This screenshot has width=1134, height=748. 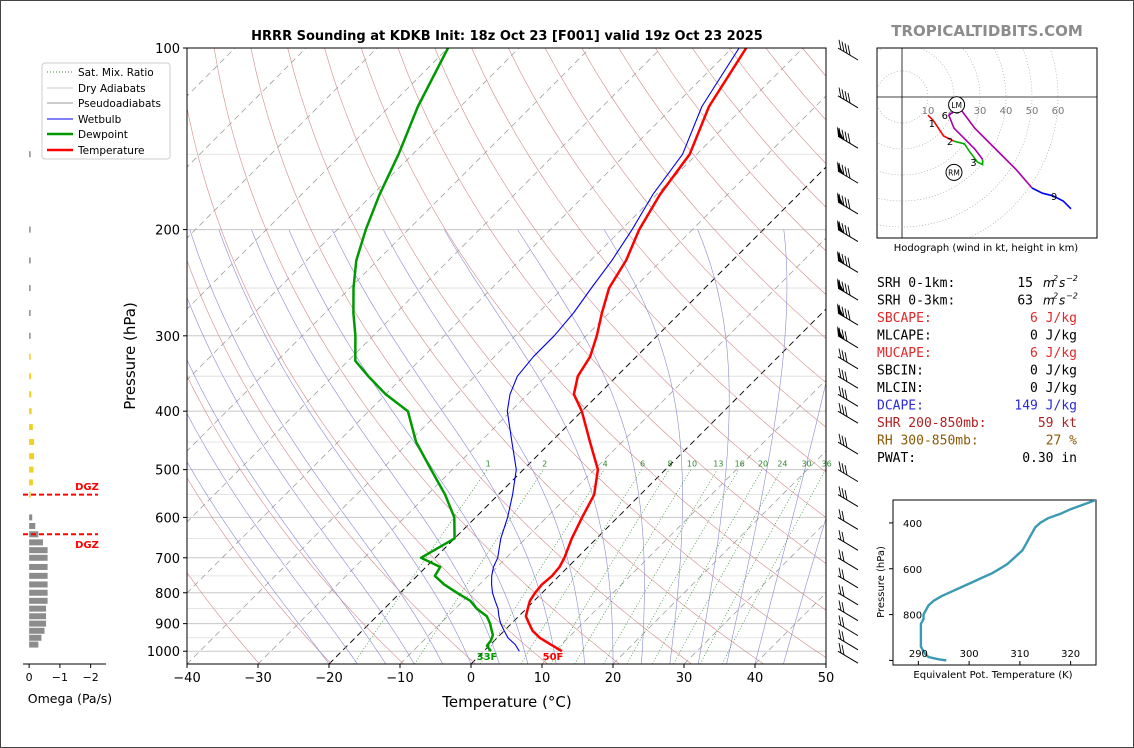 What do you see at coordinates (167, 594) in the screenshot?
I see `y-tick-label: 800` at bounding box center [167, 594].